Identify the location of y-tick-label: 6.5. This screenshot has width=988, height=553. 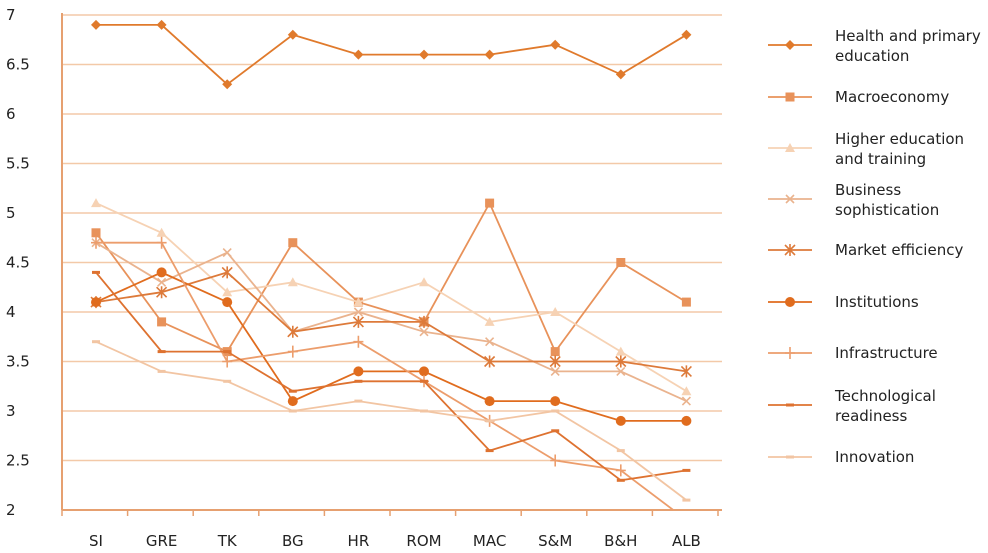
(18, 65).